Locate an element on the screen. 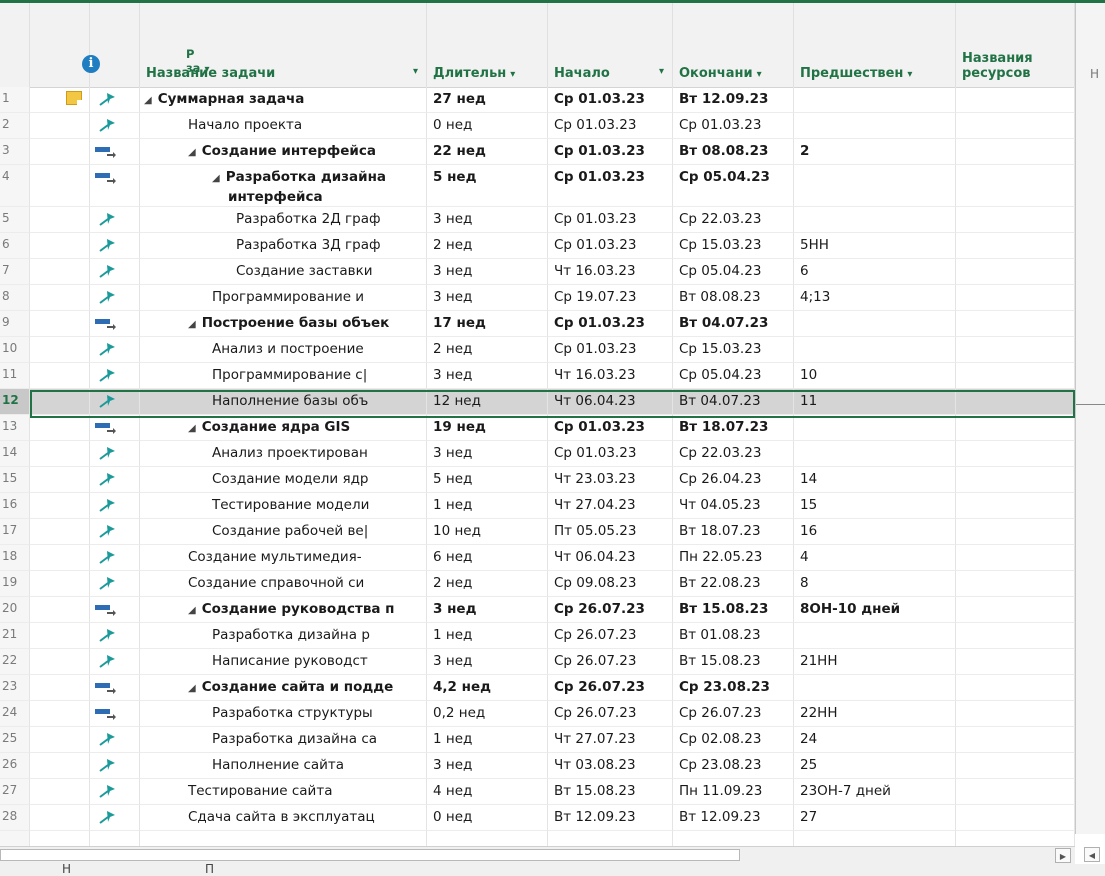 Image resolution: width=1105 pixels, height=876 pixels. start-column-header: Начало ▾ is located at coordinates (610, 45).